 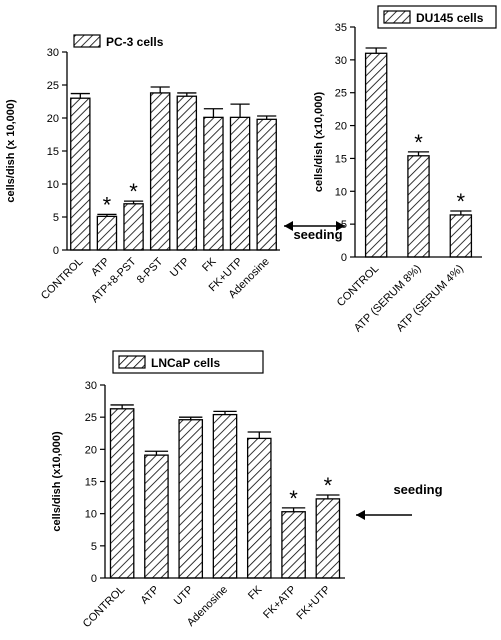 I want to click on legend-label: DU145 cells, so click(x=450, y=18).